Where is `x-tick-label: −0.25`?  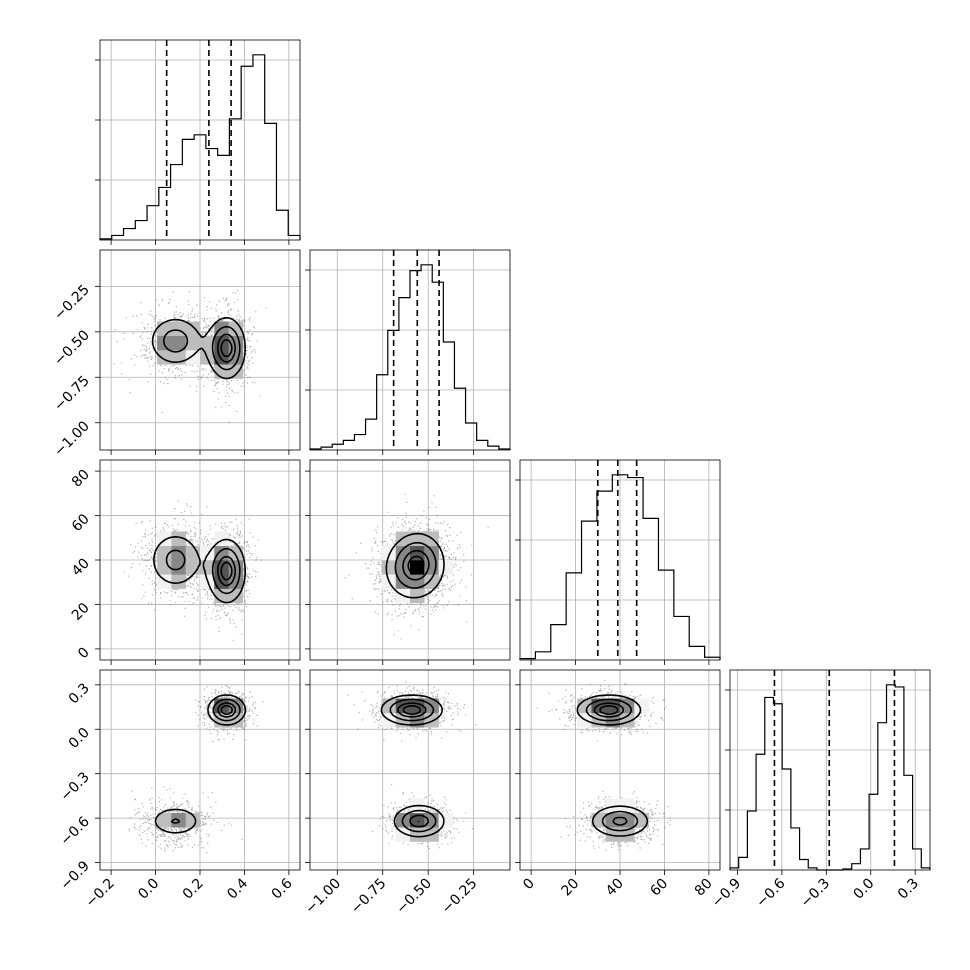
x-tick-label: −0.25 is located at coordinates (460, 897).